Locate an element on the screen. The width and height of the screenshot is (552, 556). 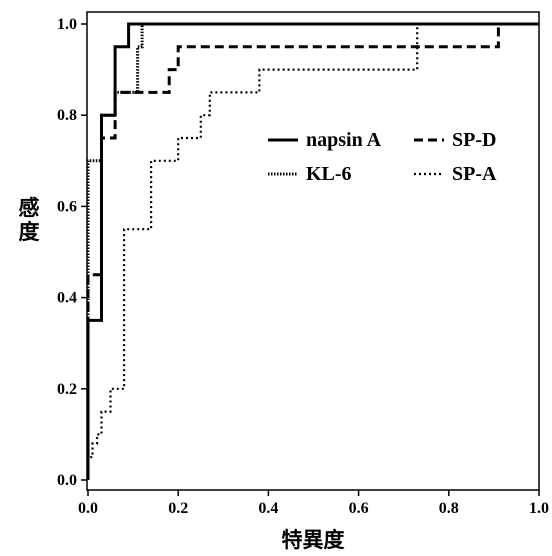
legend-label: KL-6 is located at coordinates (329, 174).